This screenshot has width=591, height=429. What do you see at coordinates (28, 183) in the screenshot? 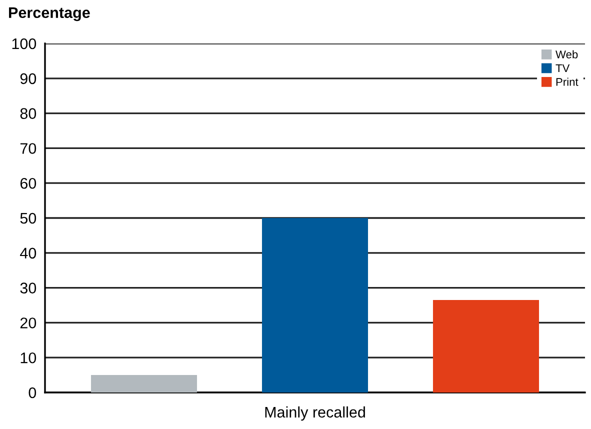
I see `y-tick-label: 60` at bounding box center [28, 183].